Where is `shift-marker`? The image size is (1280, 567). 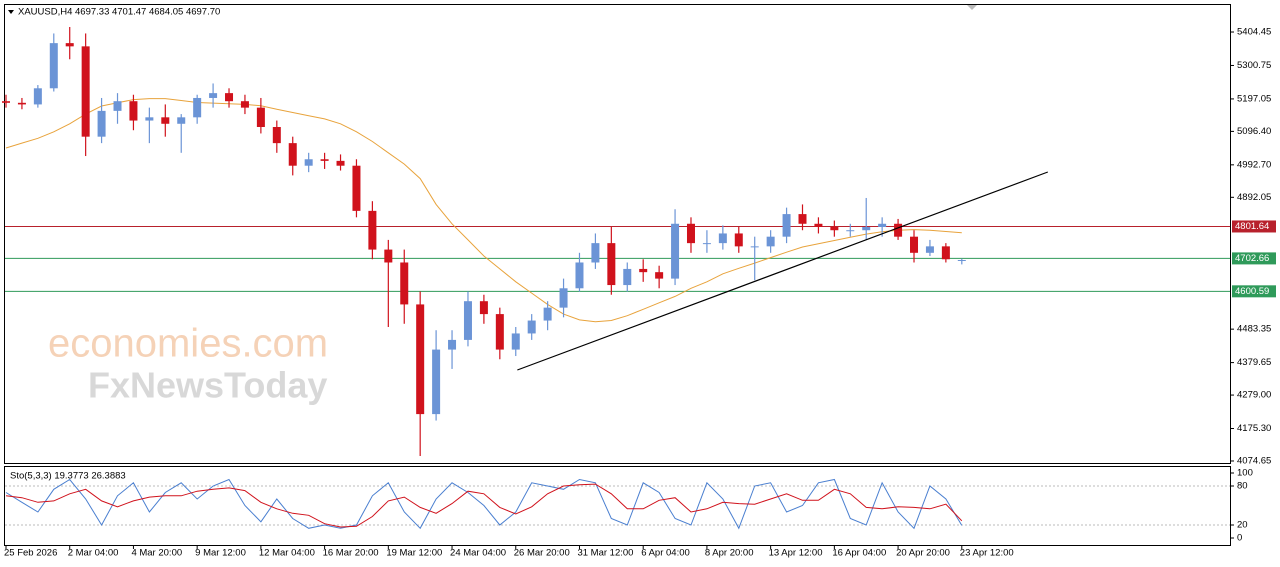 shift-marker is located at coordinates (972, 7).